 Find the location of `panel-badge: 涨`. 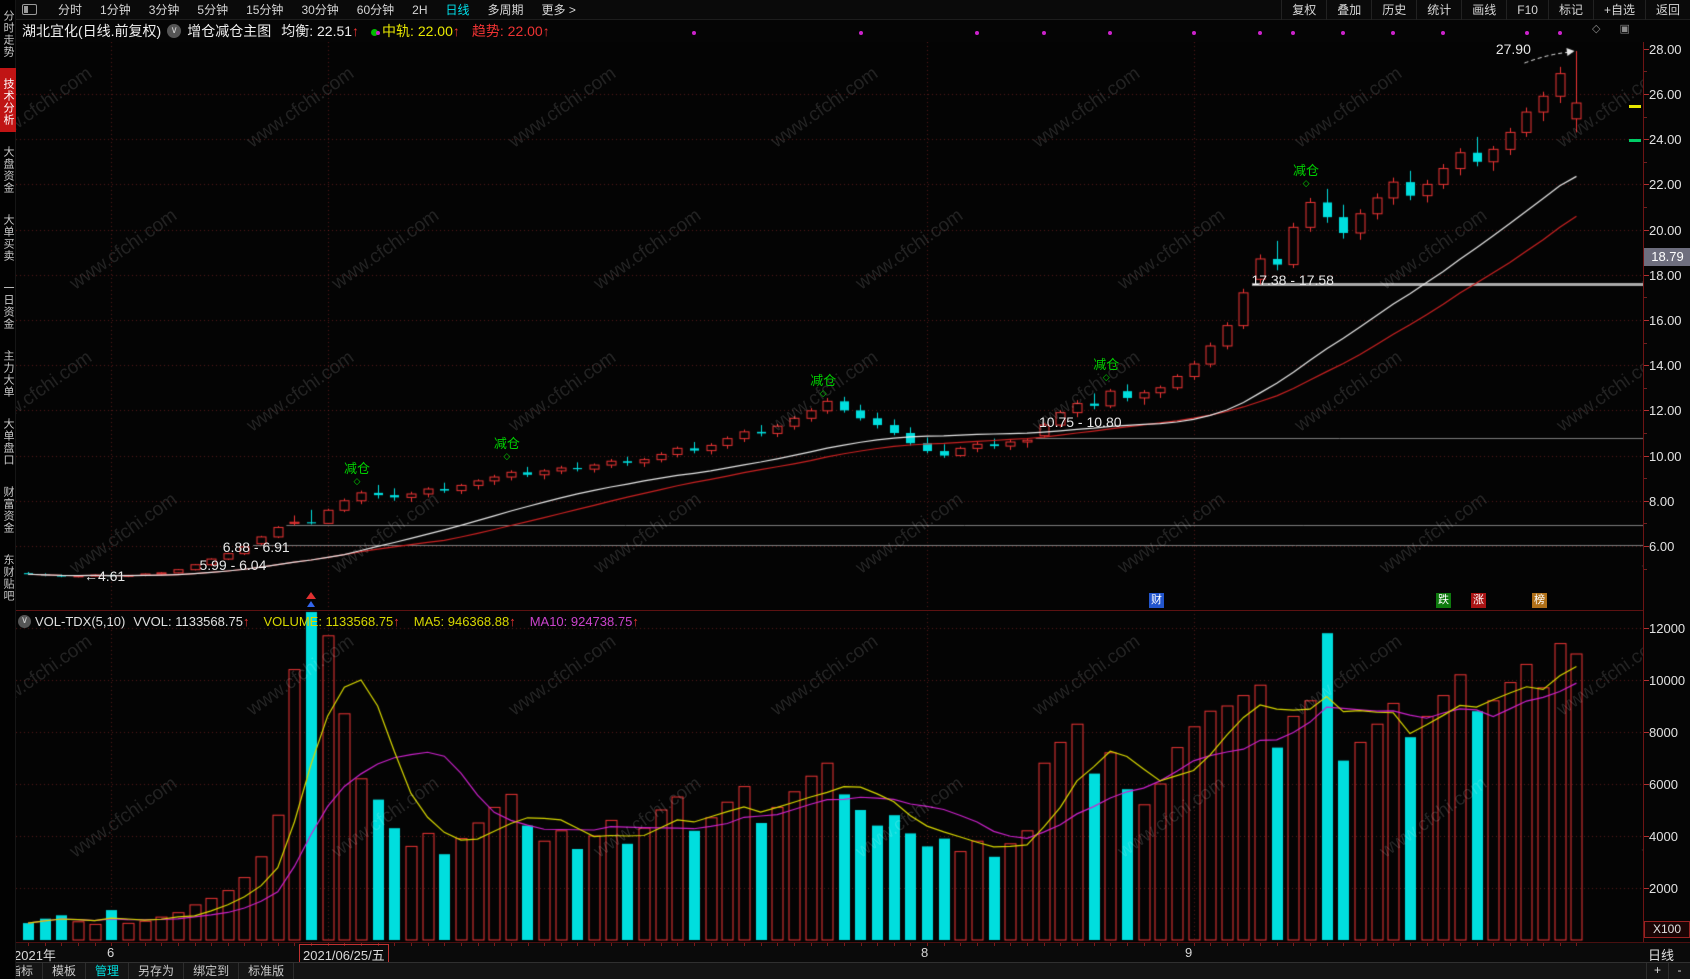

panel-badge: 涨 is located at coordinates (1478, 600).